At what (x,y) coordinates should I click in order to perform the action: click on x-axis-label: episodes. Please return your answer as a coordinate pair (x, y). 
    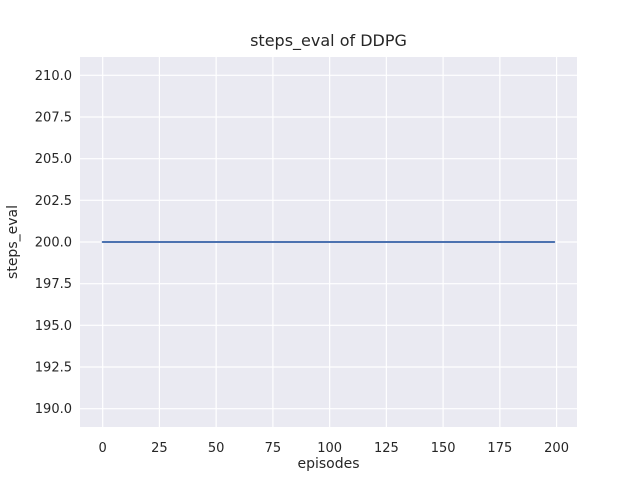
    Looking at the image, I should click on (328, 464).